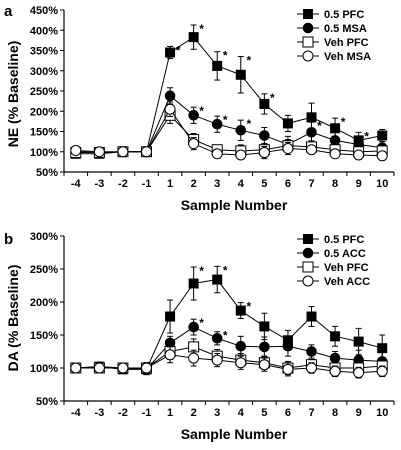 Image resolution: width=401 pixels, height=450 pixels. Describe the element at coordinates (311, 184) in the screenshot. I see `panel-a-x-tick-label: 7` at that location.